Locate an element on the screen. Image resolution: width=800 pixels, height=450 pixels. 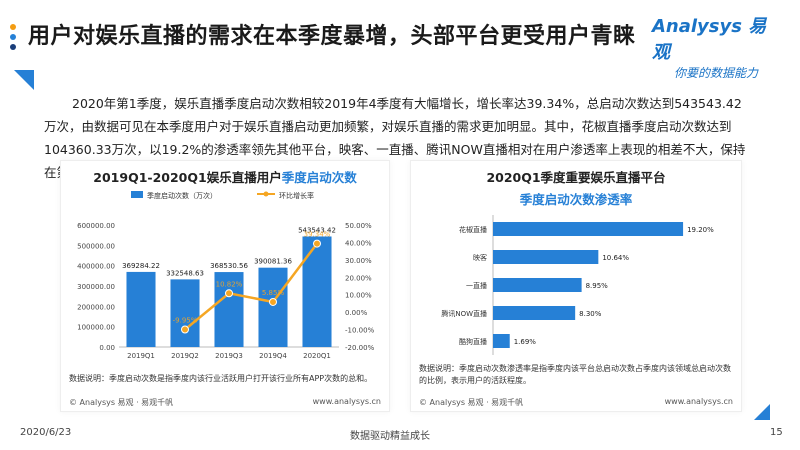
page-title: 用户对娱乐直播的需求在本季度暴增，头部平台更受用户青睐 is located at coordinates (332, 36).